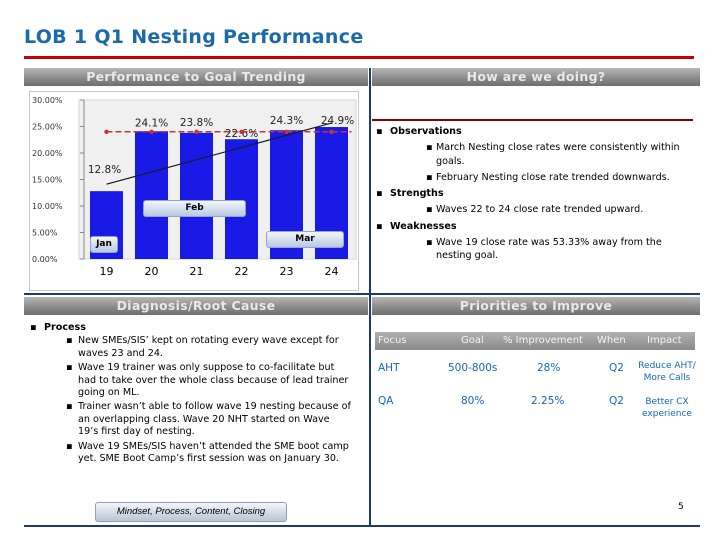  I want to click on x-tick-label: 24, so click(332, 271).